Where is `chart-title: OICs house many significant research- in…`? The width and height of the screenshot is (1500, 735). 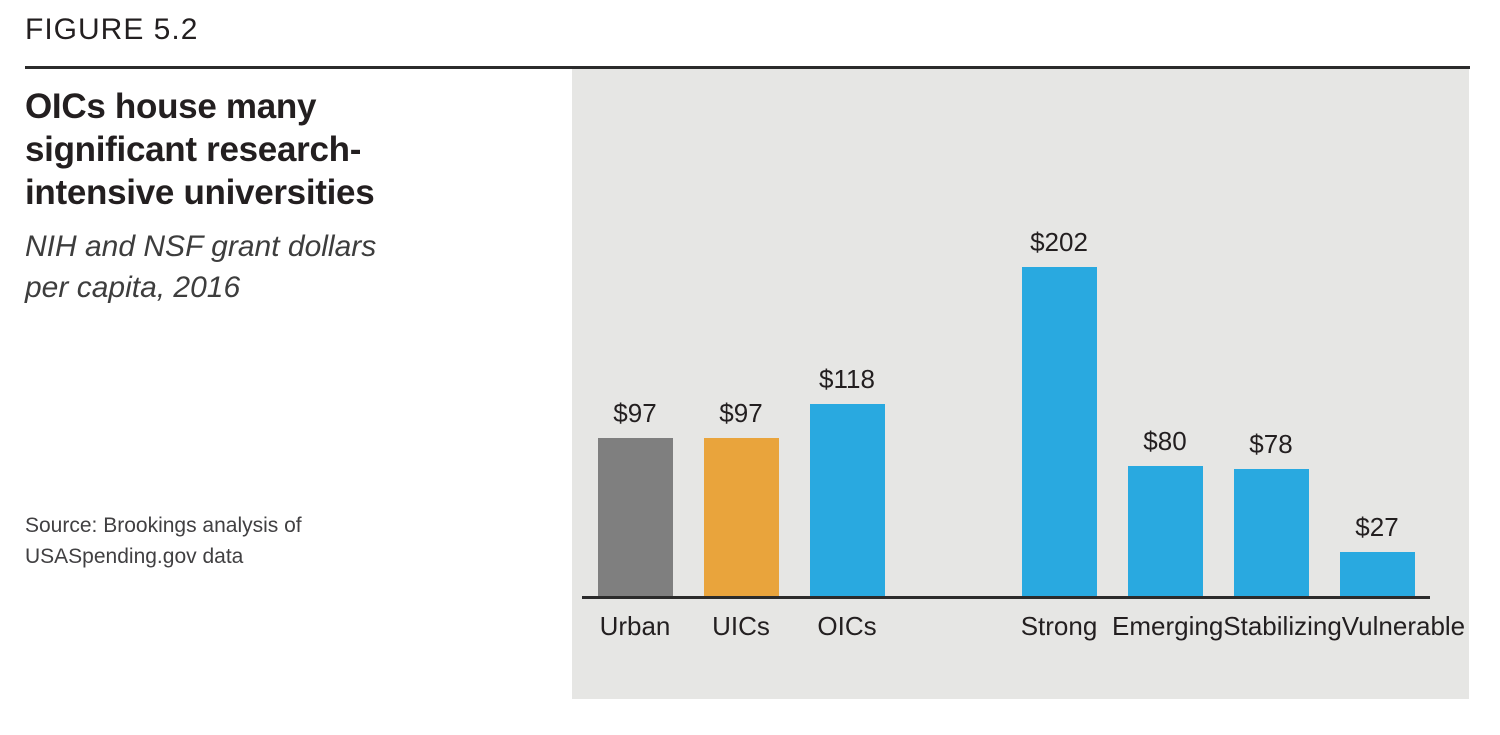
chart-title: OICs house many significant research- in… is located at coordinates (200, 149).